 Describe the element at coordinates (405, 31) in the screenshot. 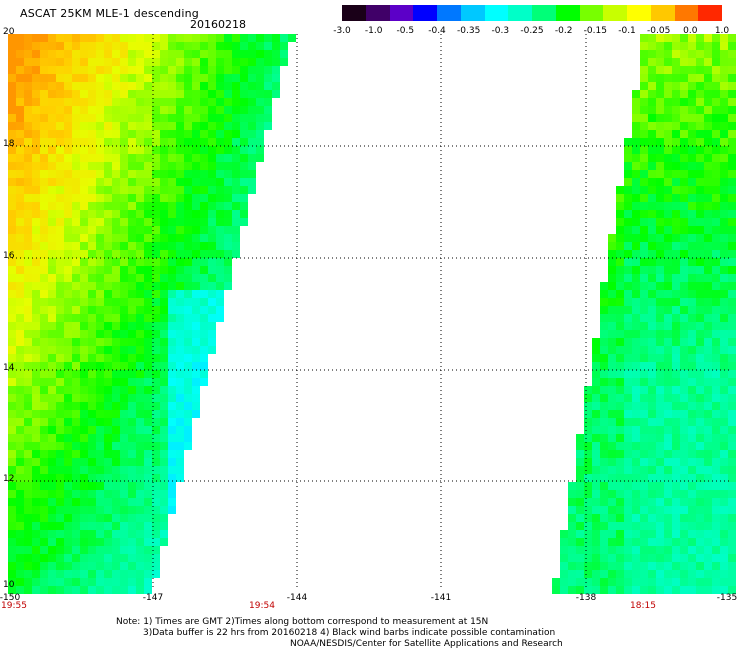

I see `colorbar-label: -0.5` at that location.